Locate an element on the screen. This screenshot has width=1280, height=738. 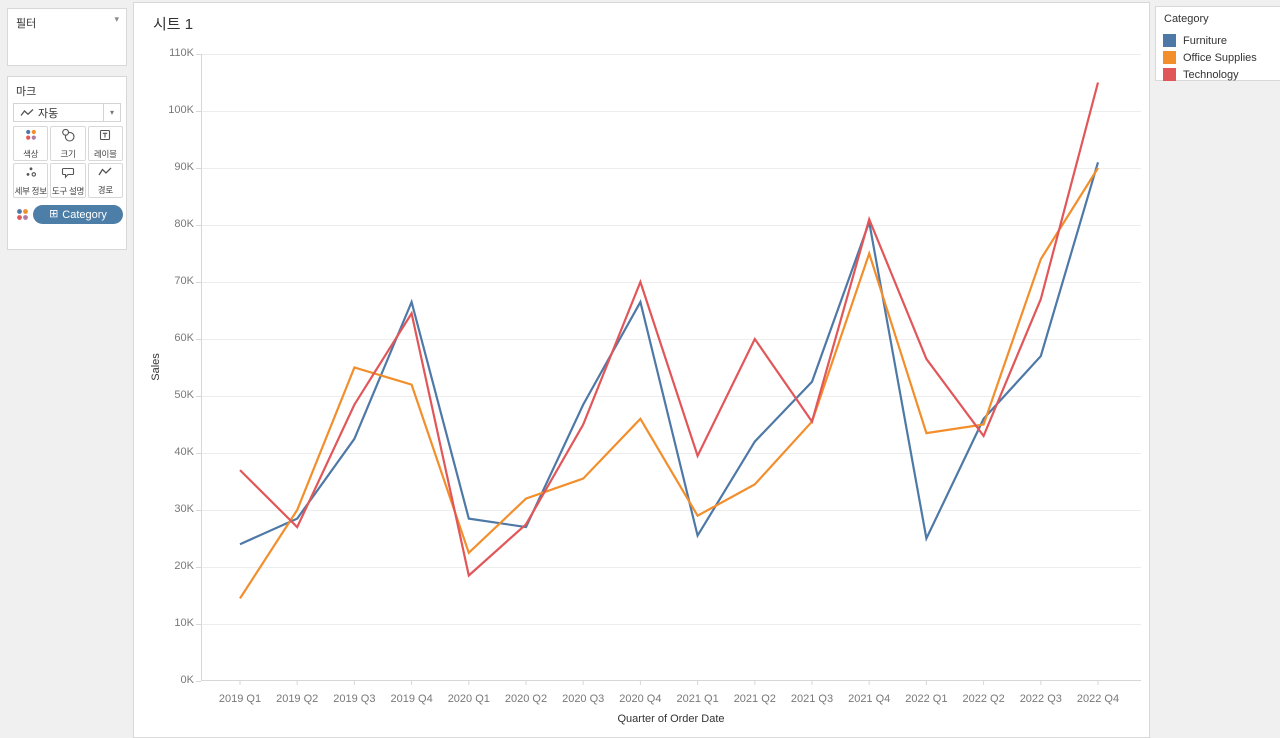
detail-icon is located at coordinates (31, 174).